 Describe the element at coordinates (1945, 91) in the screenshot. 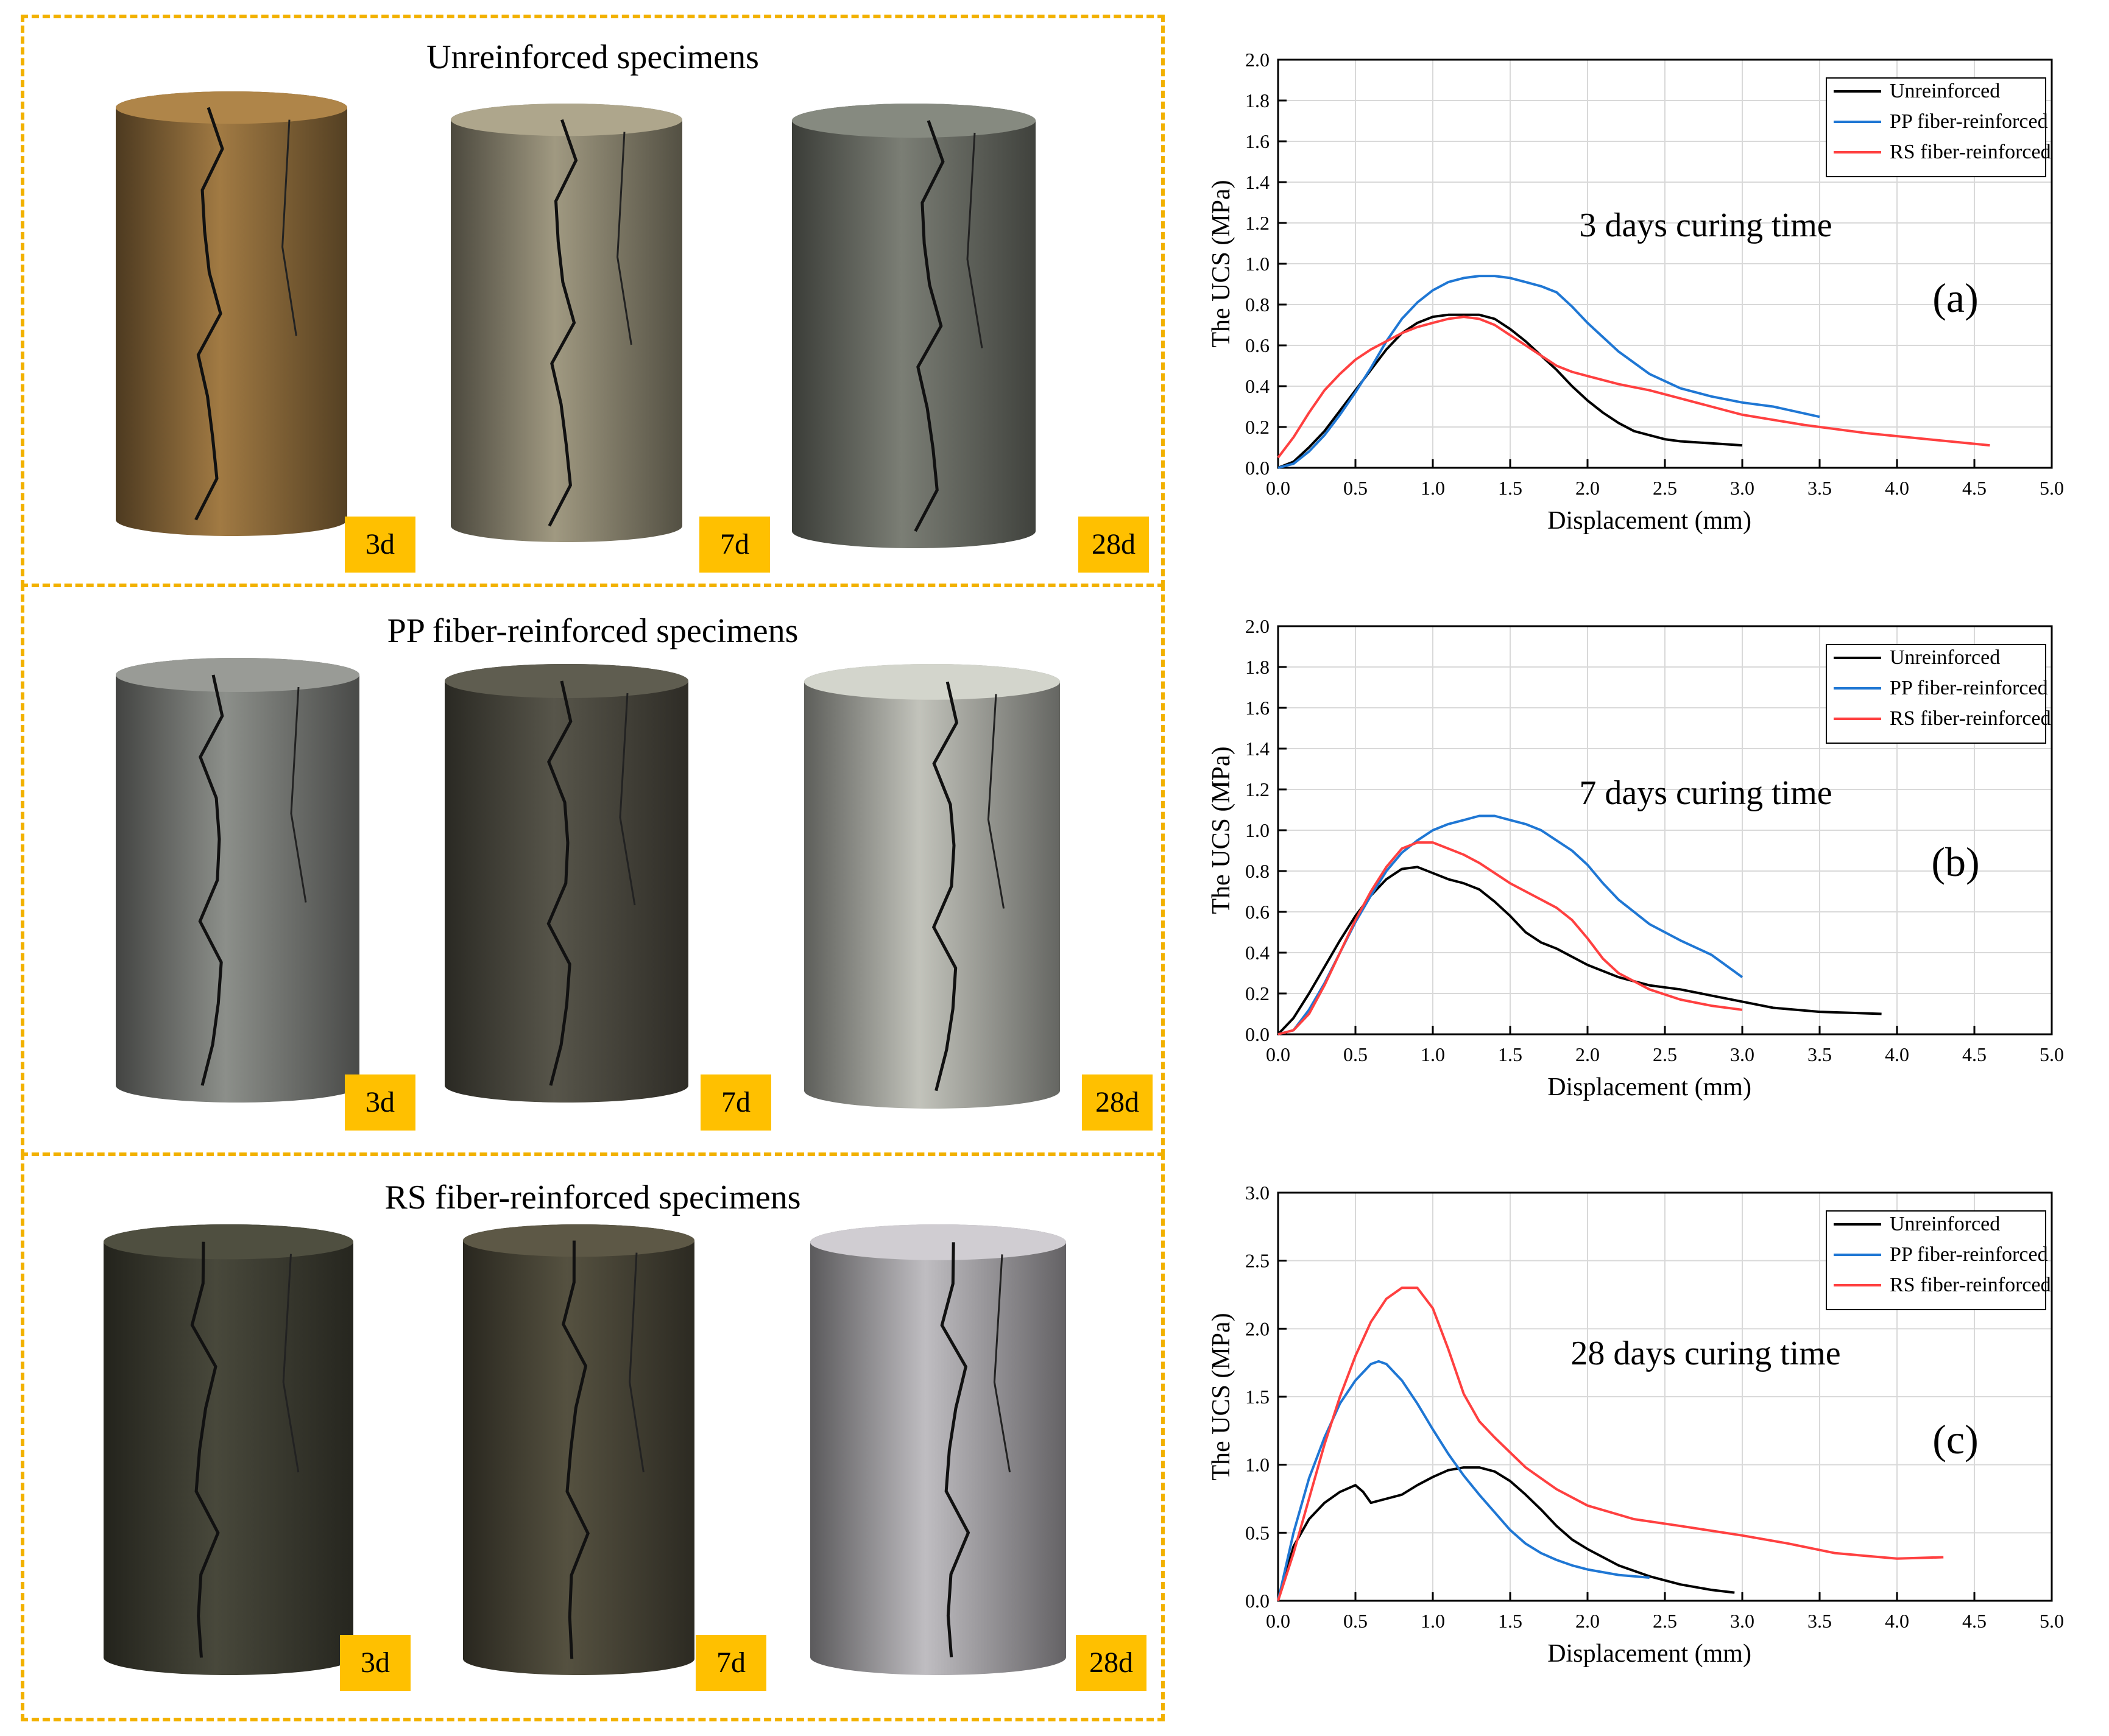

I see `legend-entry: Unreinforced` at that location.